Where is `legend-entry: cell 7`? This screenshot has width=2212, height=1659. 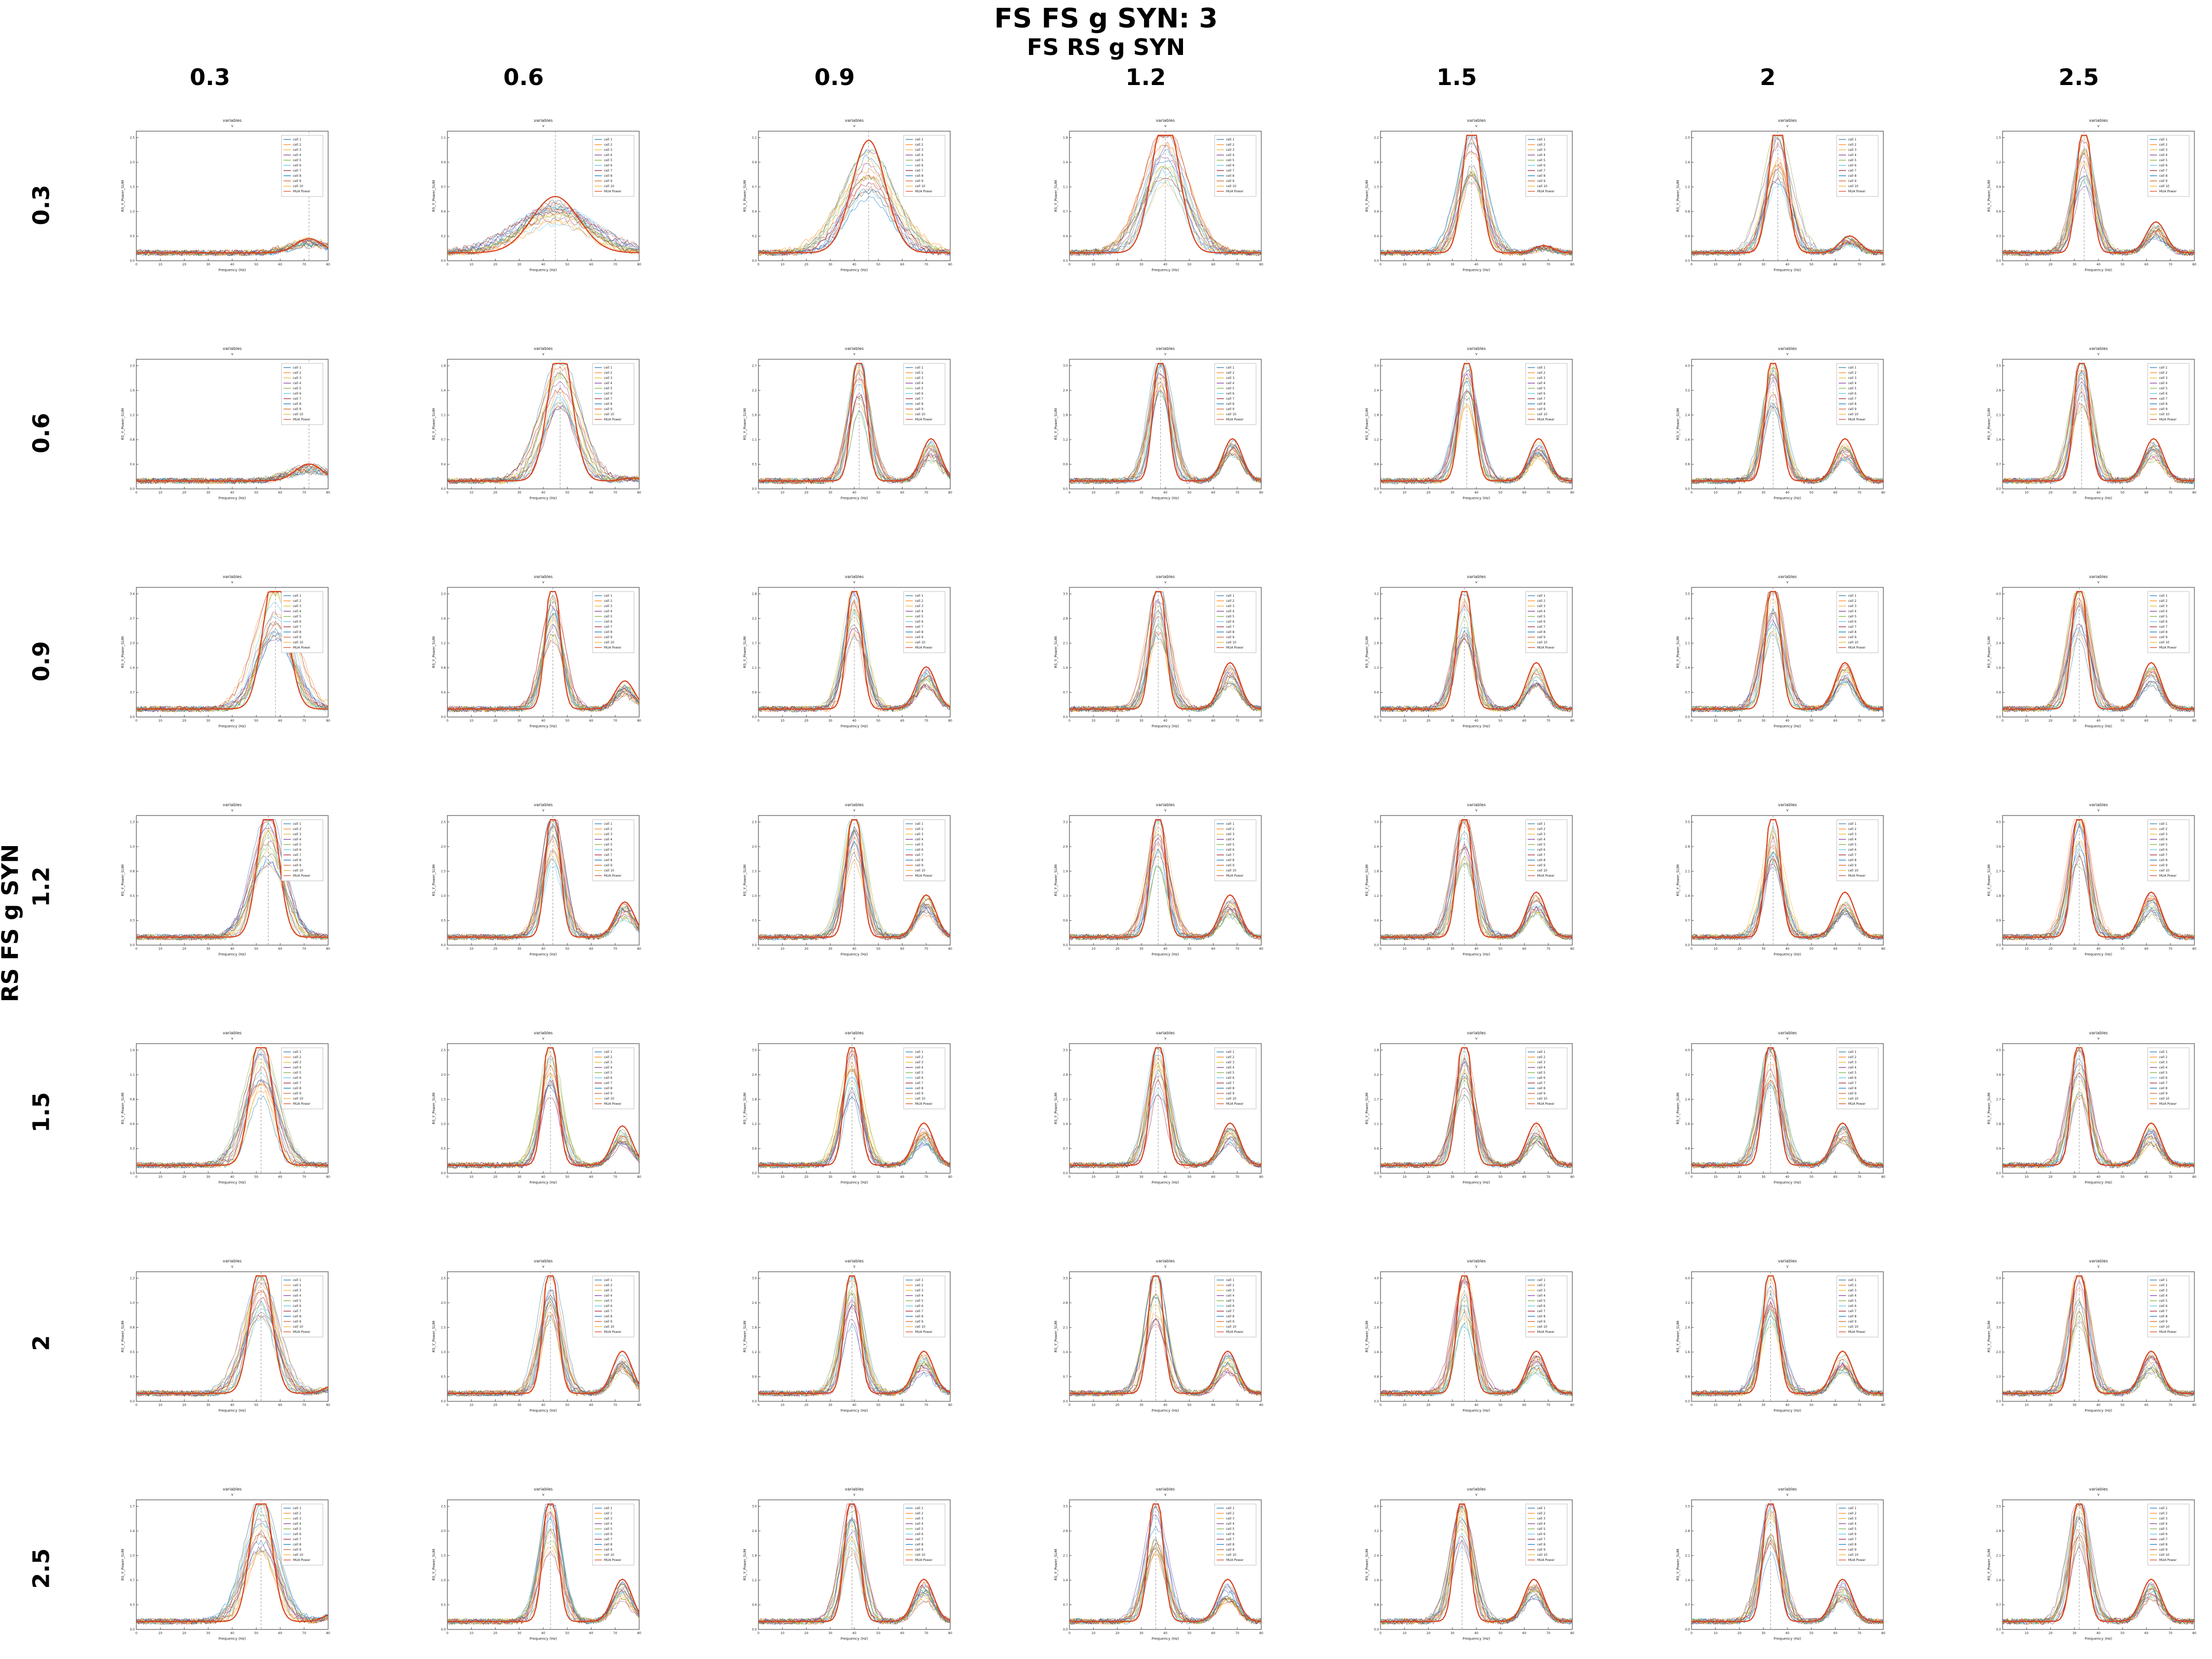 legend-entry: cell 7 is located at coordinates (608, 1540).